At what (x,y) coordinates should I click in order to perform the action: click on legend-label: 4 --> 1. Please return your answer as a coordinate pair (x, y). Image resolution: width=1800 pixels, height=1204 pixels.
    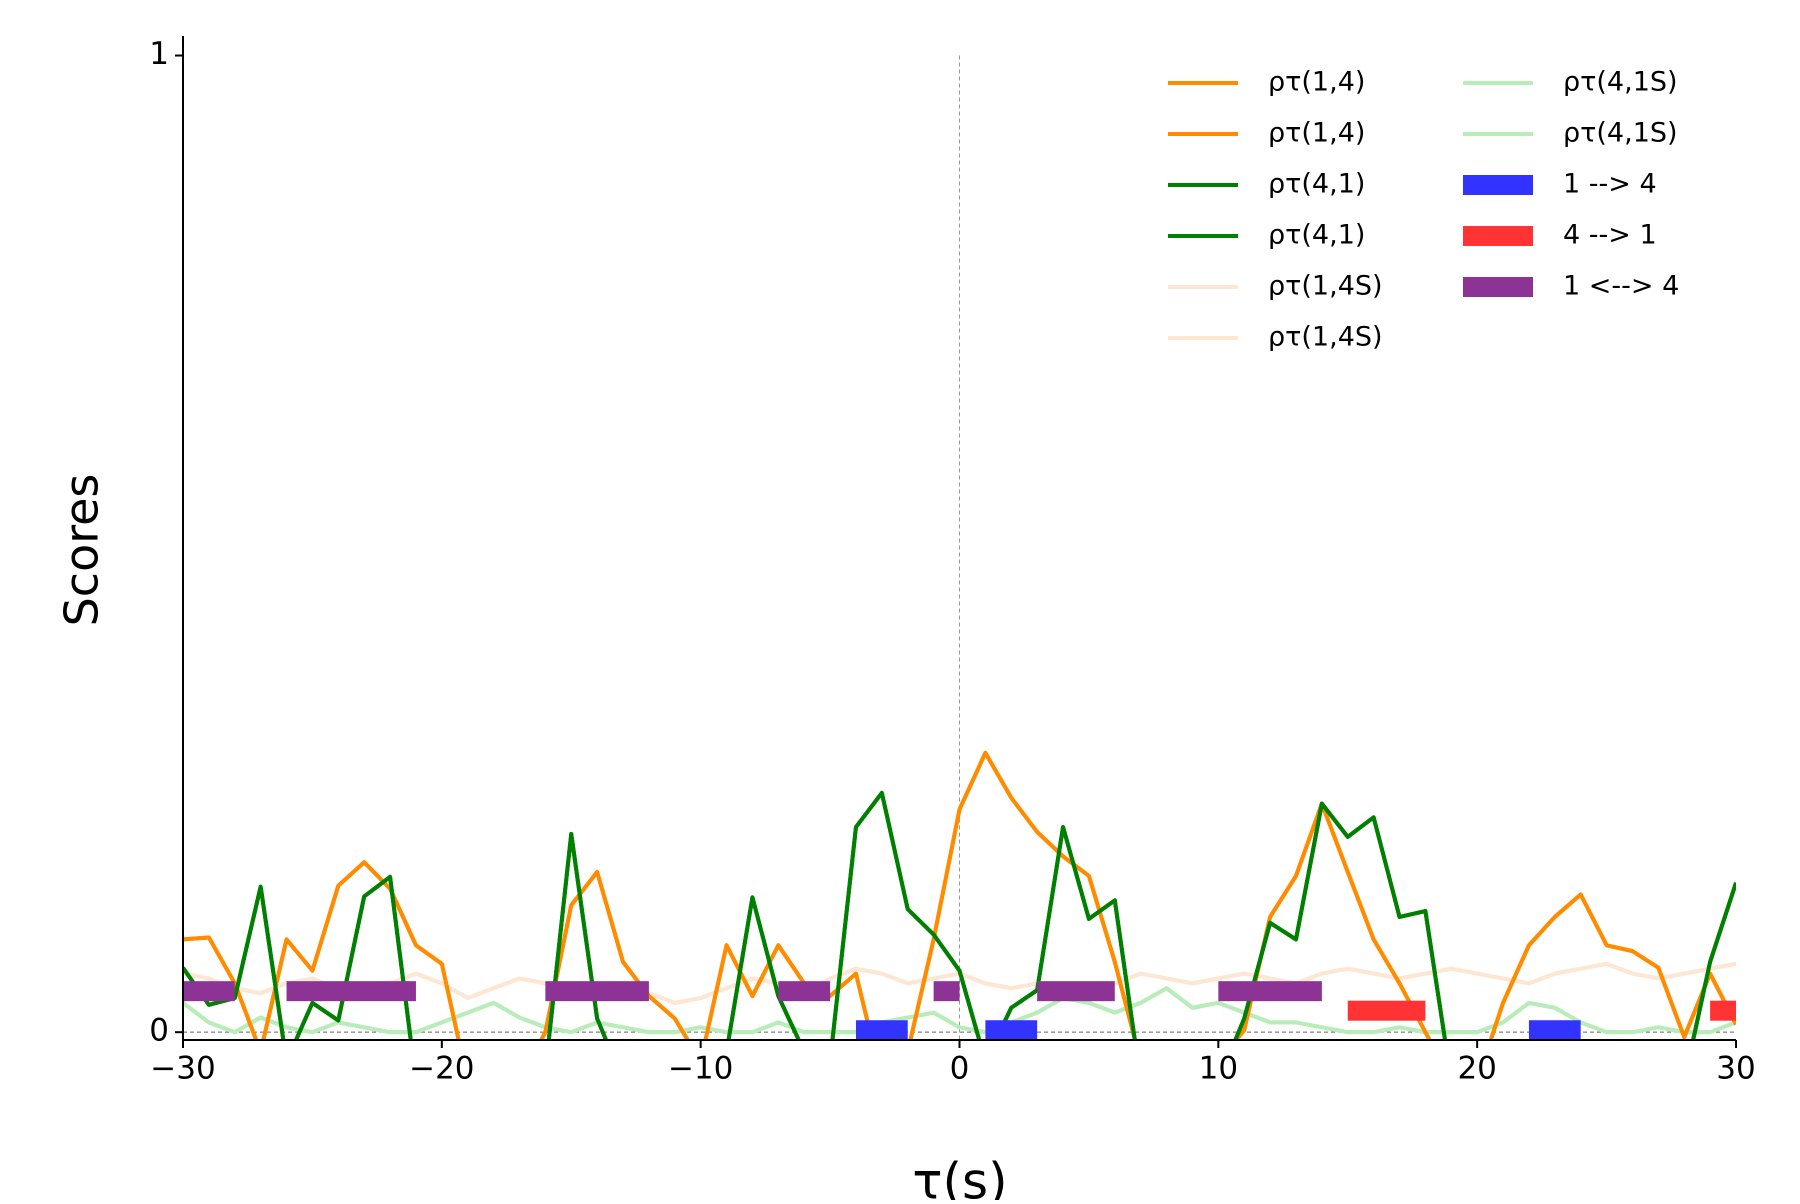
    Looking at the image, I should click on (1610, 235).